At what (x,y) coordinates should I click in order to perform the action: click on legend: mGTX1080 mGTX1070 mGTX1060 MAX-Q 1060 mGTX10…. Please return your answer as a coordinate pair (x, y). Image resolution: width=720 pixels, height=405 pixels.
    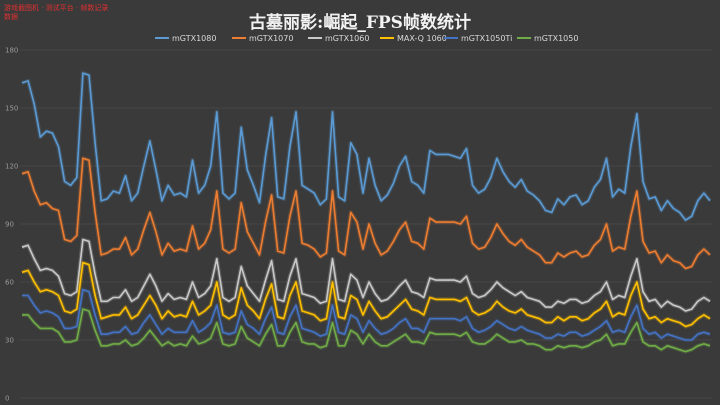
    Looking at the image, I should click on (366, 38).